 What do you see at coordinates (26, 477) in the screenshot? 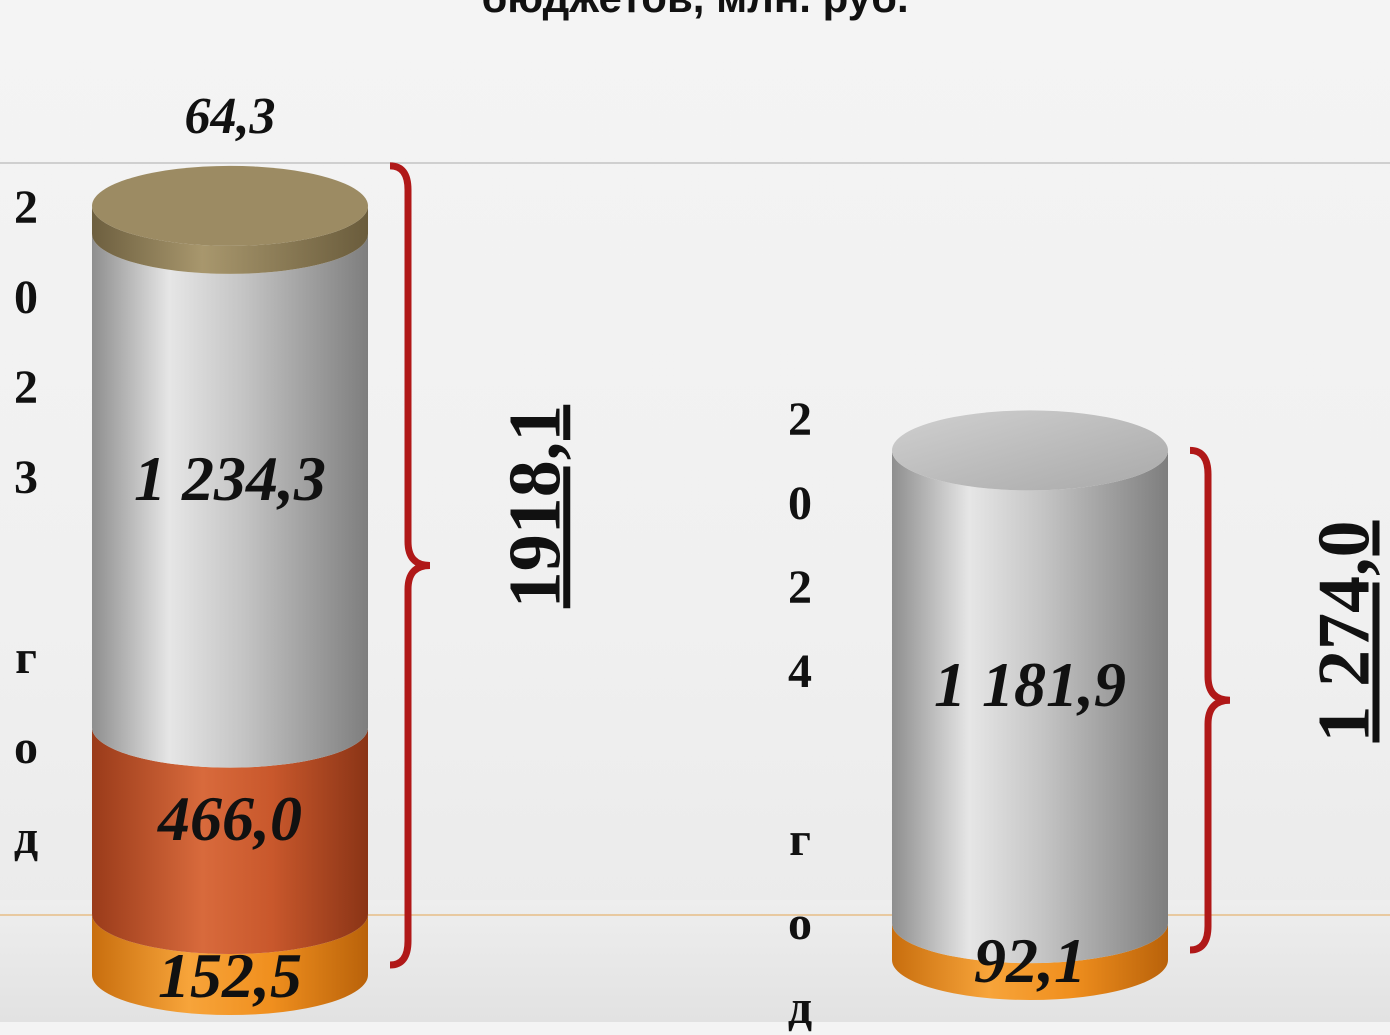
I see `year-letter: 3` at bounding box center [26, 477].